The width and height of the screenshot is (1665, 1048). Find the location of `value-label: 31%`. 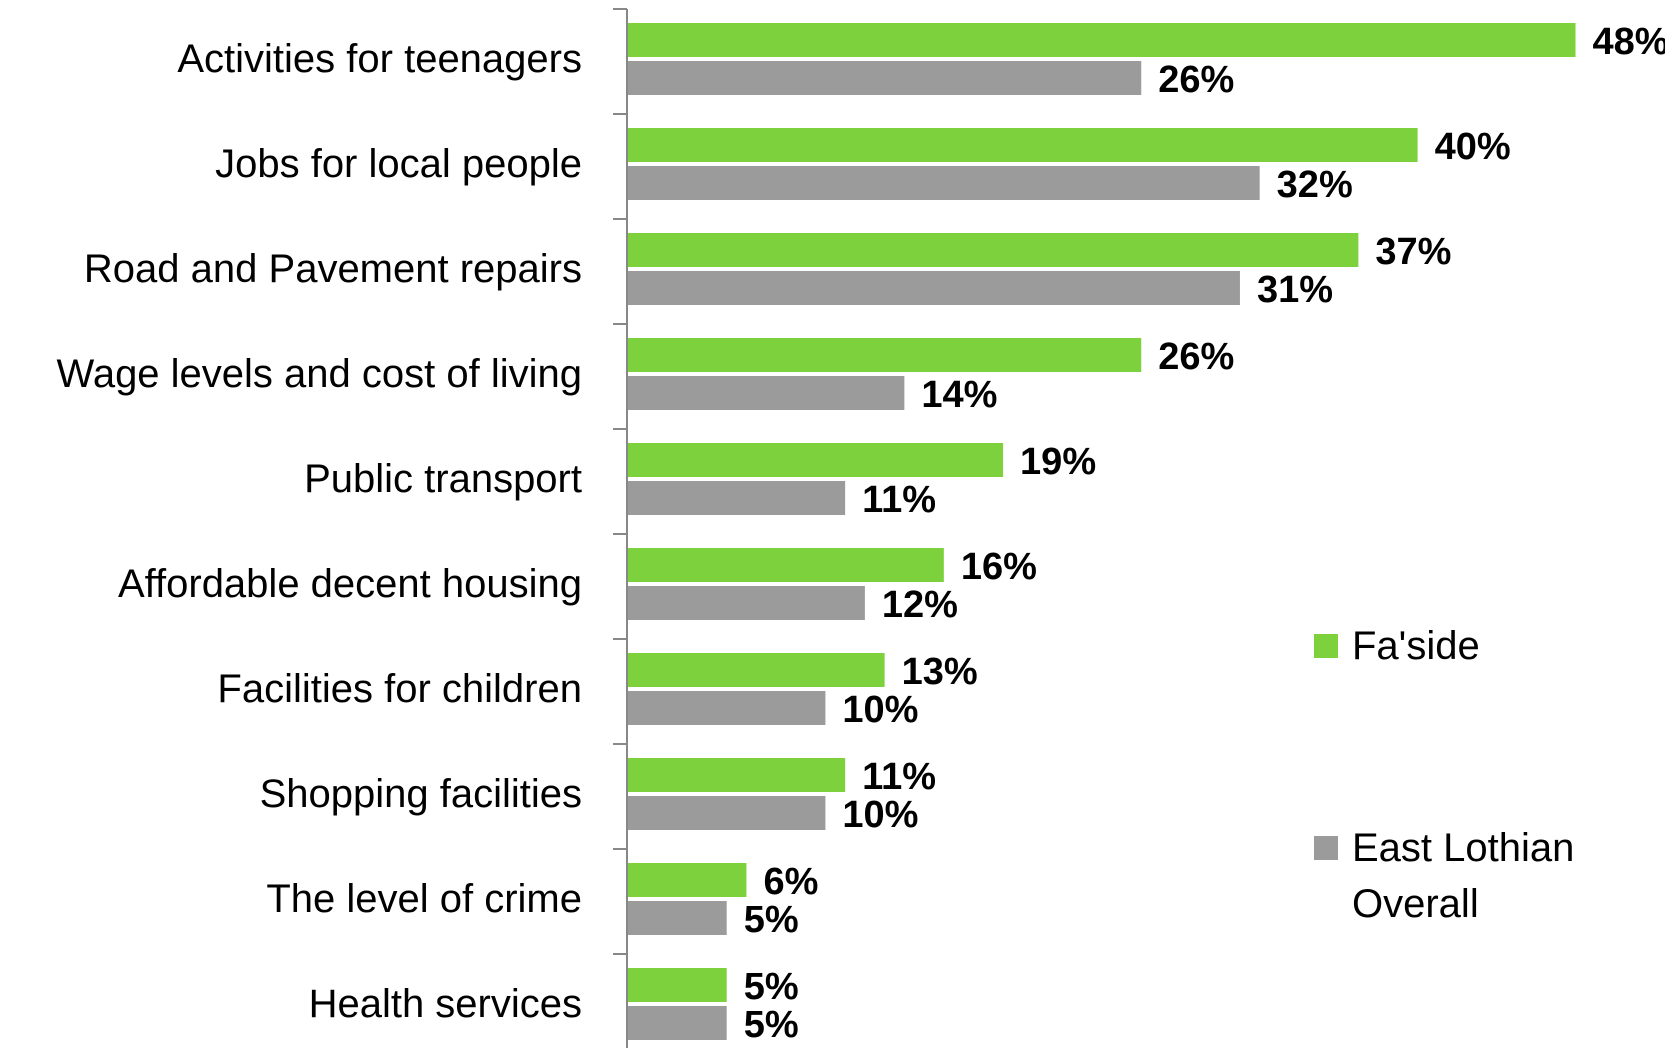

value-label: 31% is located at coordinates (1295, 290).